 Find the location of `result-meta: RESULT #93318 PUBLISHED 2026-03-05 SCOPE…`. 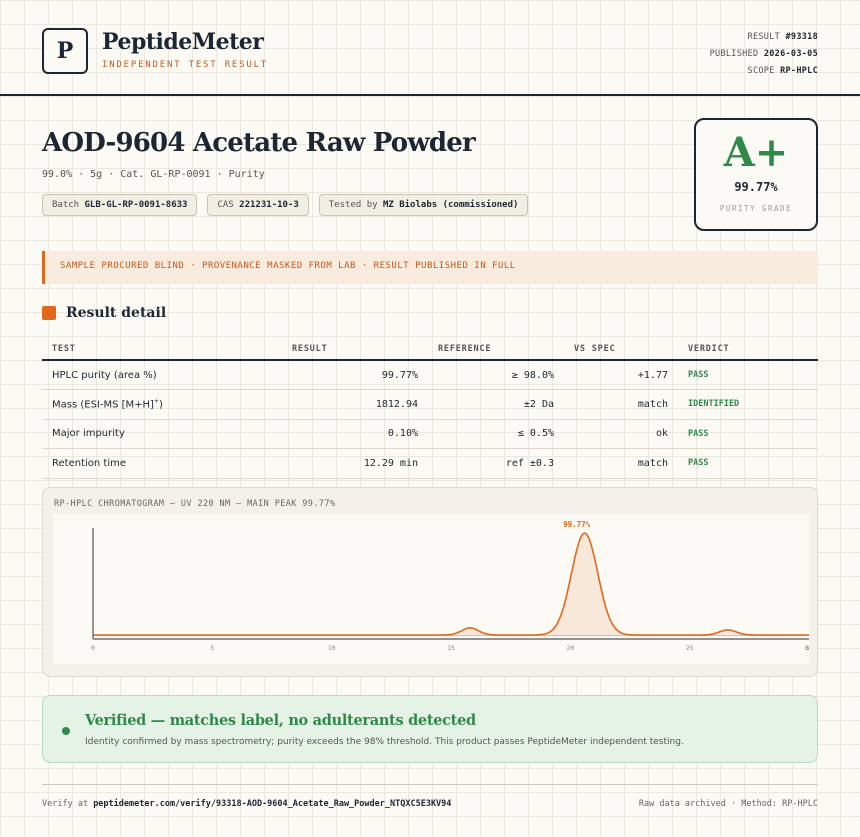

result-meta: RESULT #93318 PUBLISHED 2026-03-05 SCOPE… is located at coordinates (764, 54).